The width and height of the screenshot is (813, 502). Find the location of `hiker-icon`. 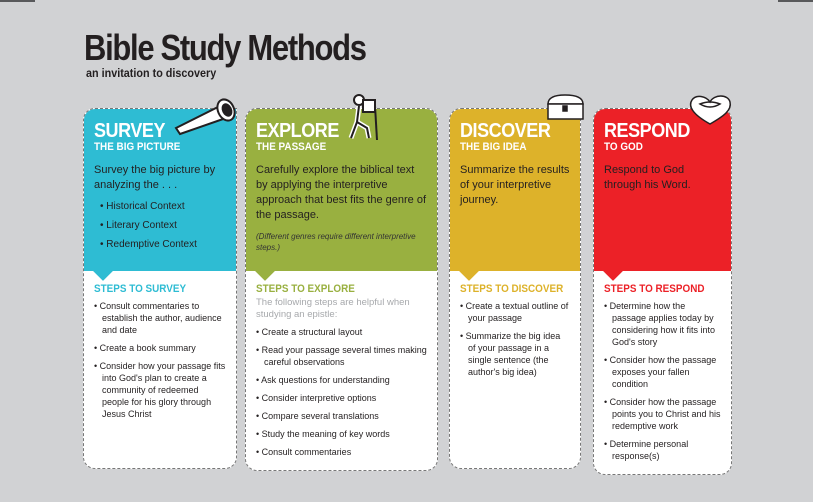

hiker-icon is located at coordinates (363, 117).